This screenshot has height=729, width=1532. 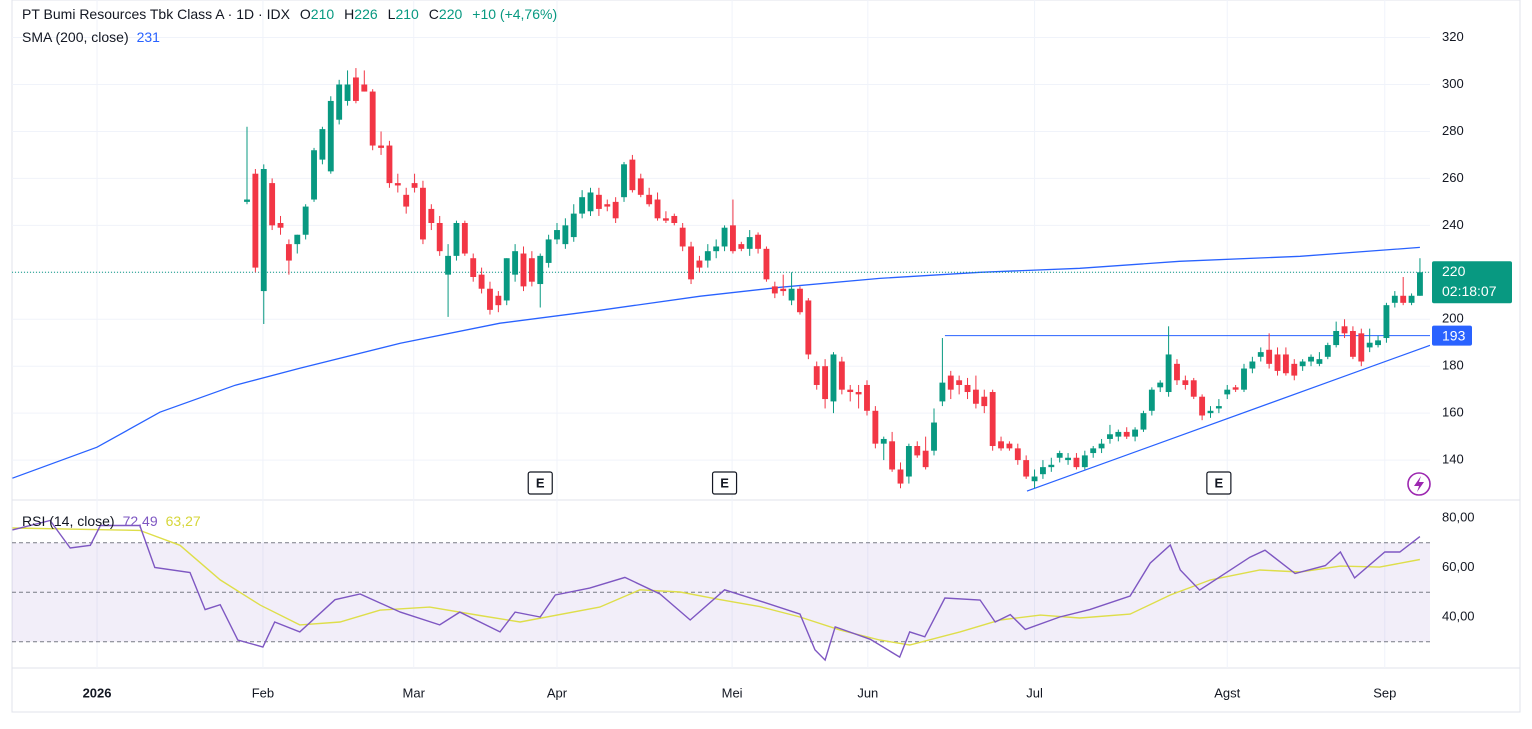 I want to click on rsi-tick-label: 60,00, so click(x=1458, y=566).